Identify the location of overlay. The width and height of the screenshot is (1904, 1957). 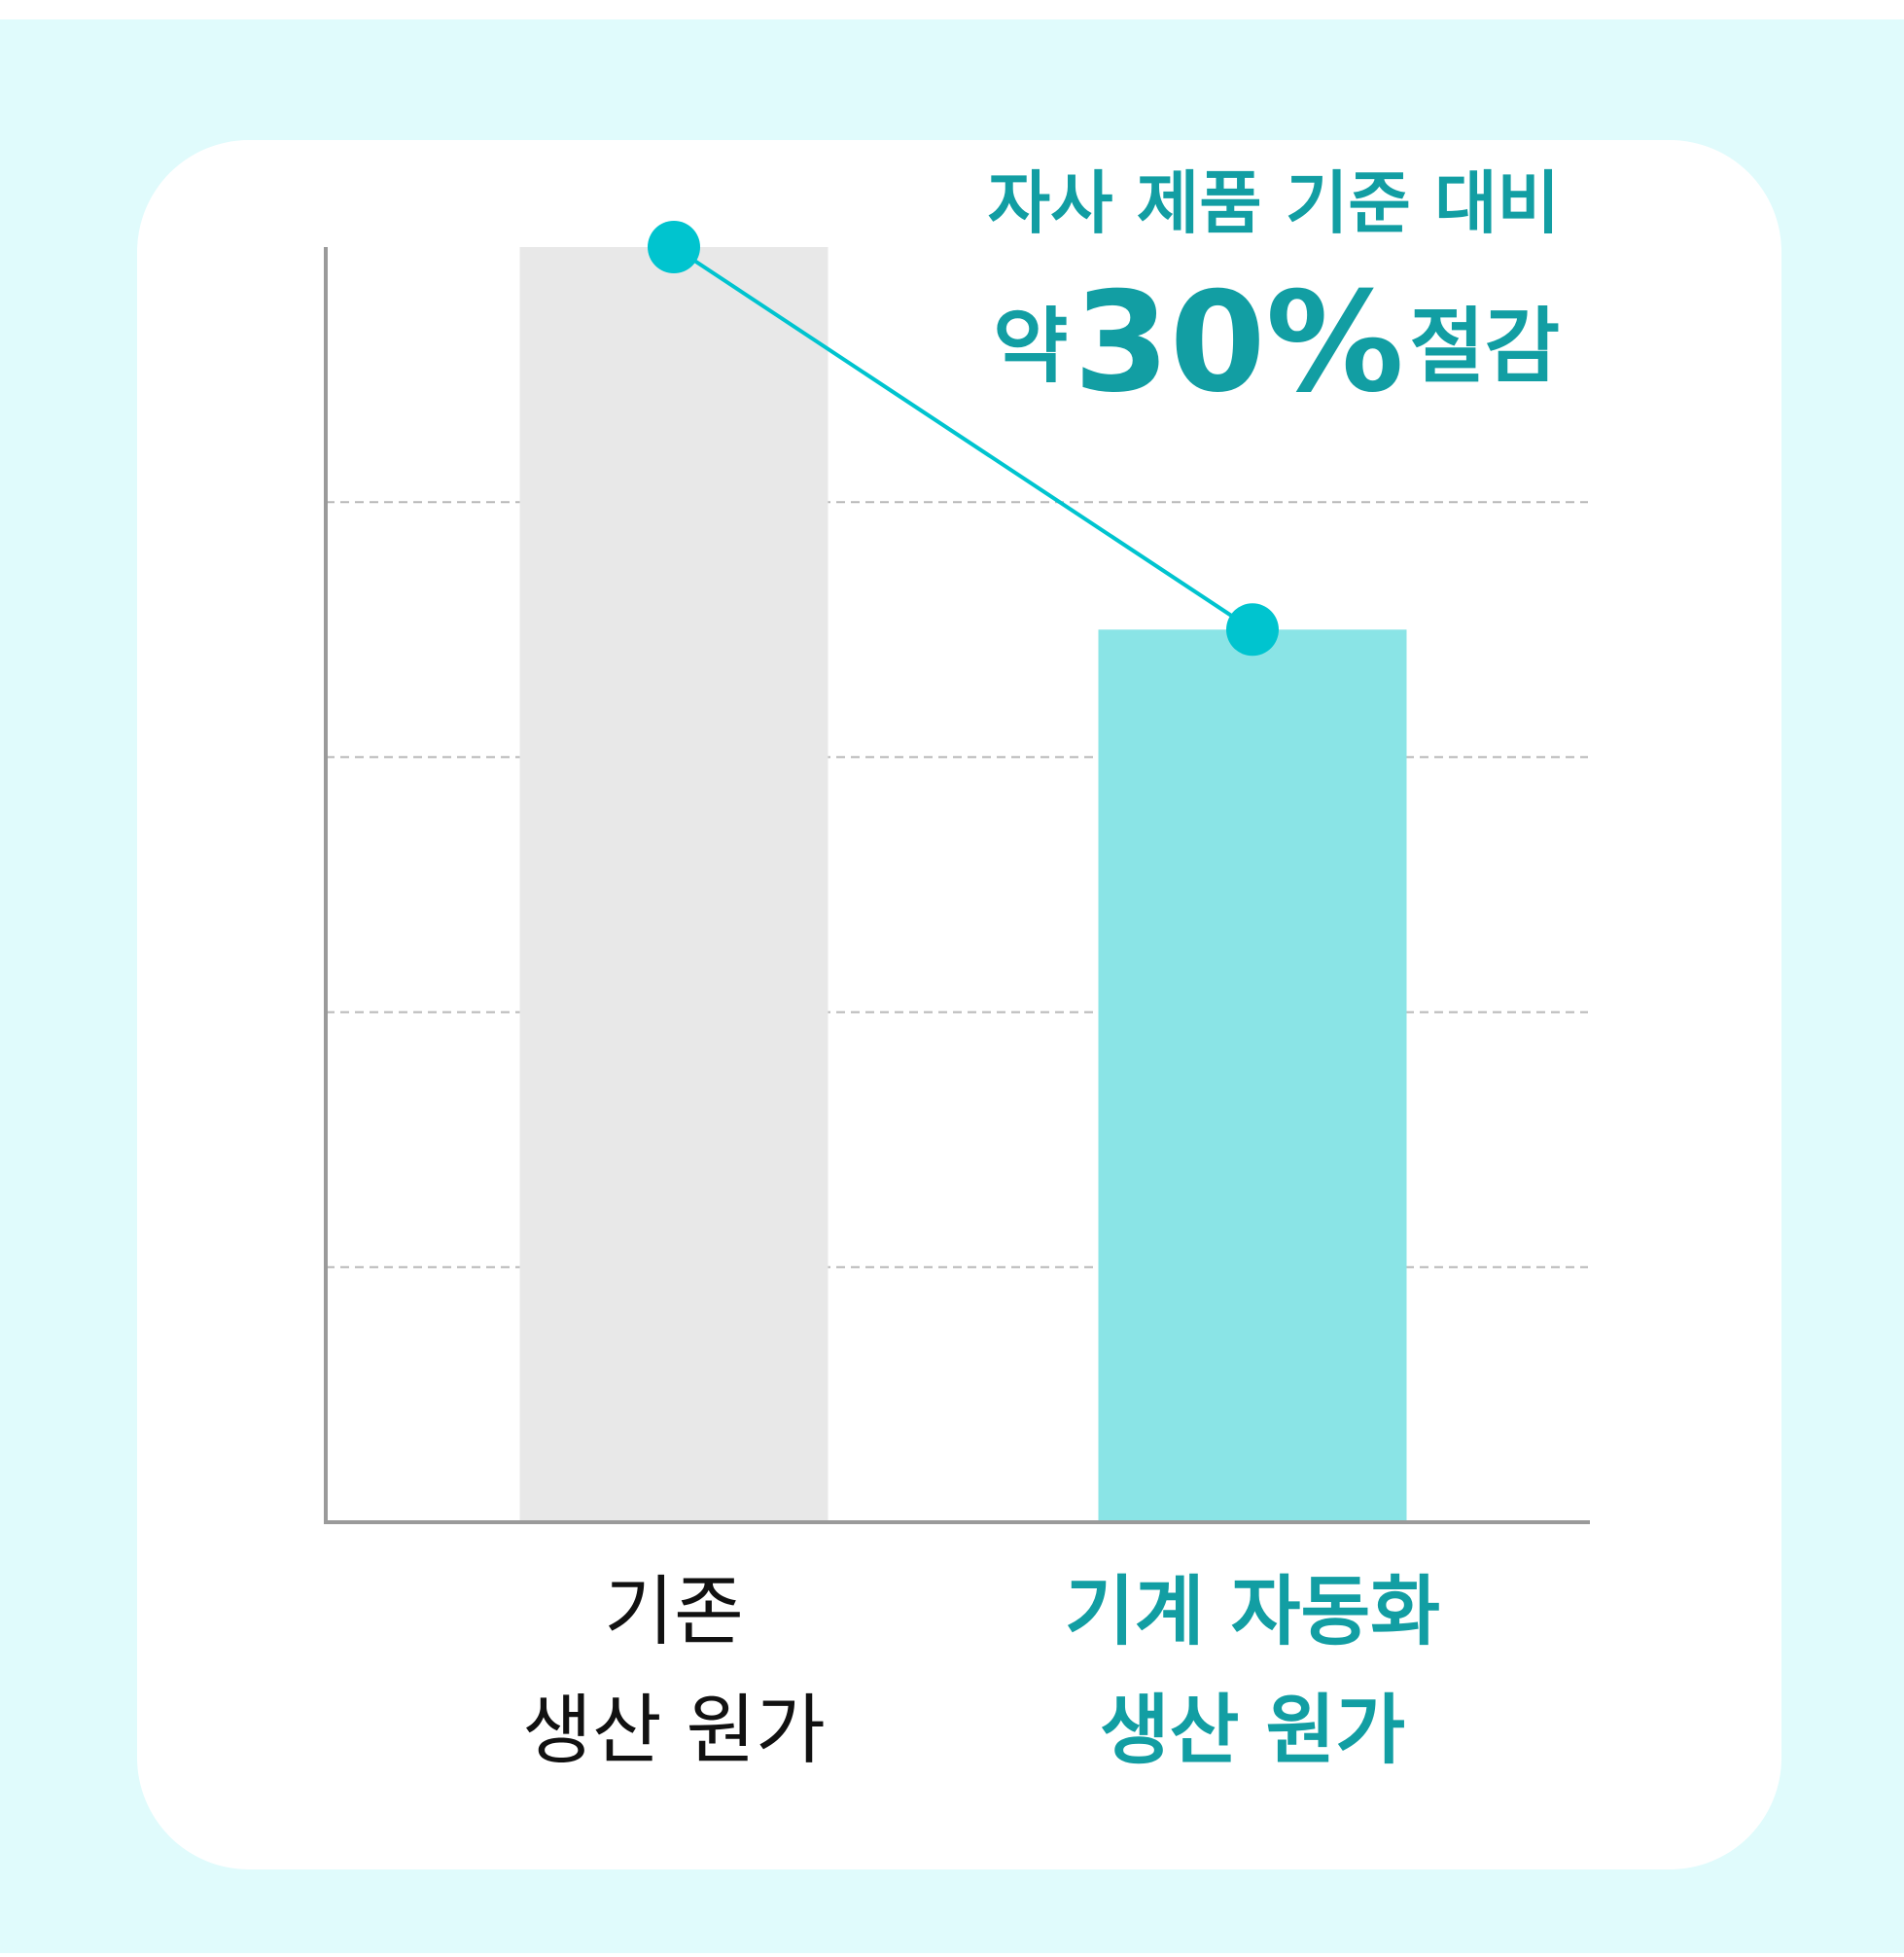
(963, 439).